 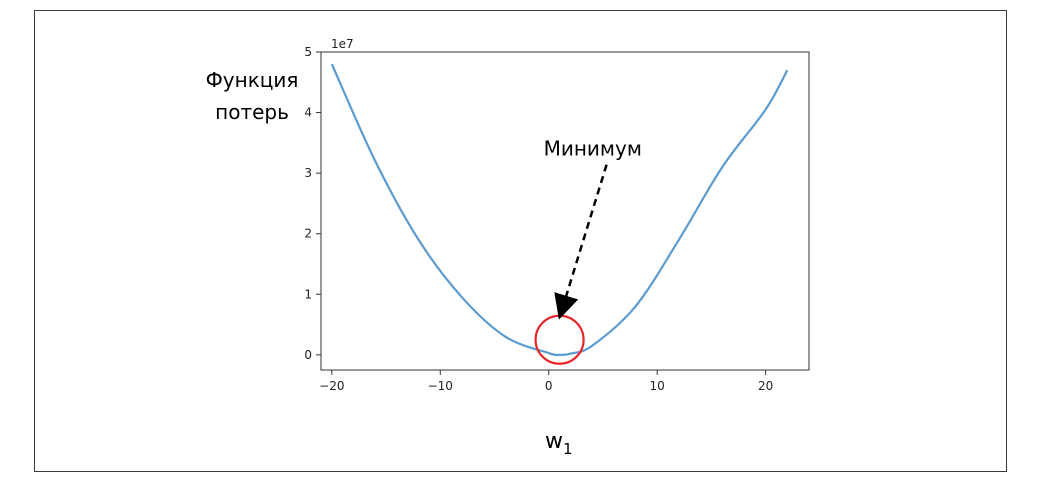 What do you see at coordinates (308, 52) in the screenshot?
I see `y-tick-label: 5` at bounding box center [308, 52].